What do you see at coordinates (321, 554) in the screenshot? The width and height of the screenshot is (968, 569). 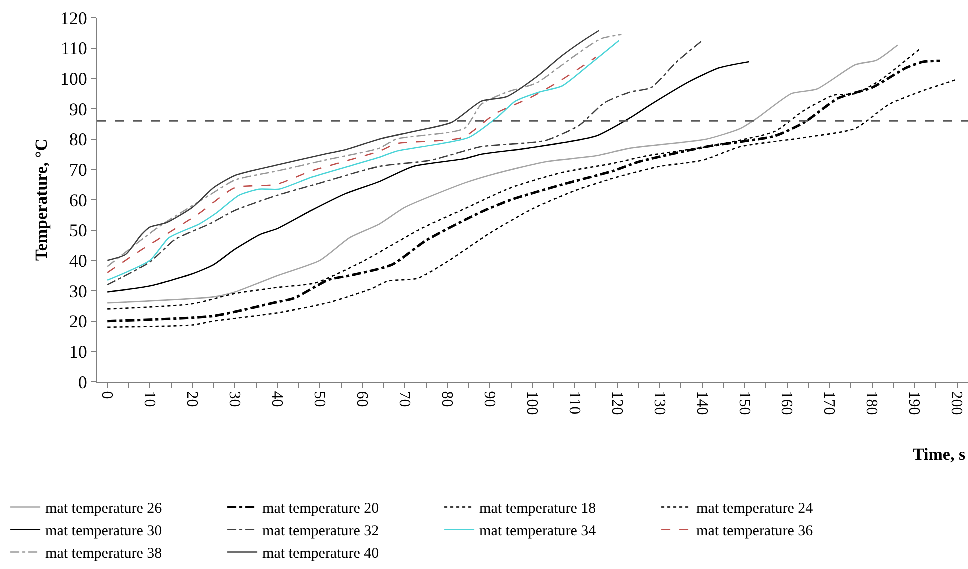 I see `legend-label: mat temperature 40` at bounding box center [321, 554].